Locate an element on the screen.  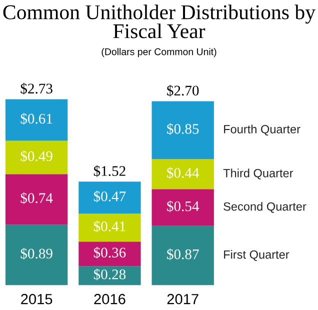
x-tick-label: 2016 is located at coordinates (110, 299).